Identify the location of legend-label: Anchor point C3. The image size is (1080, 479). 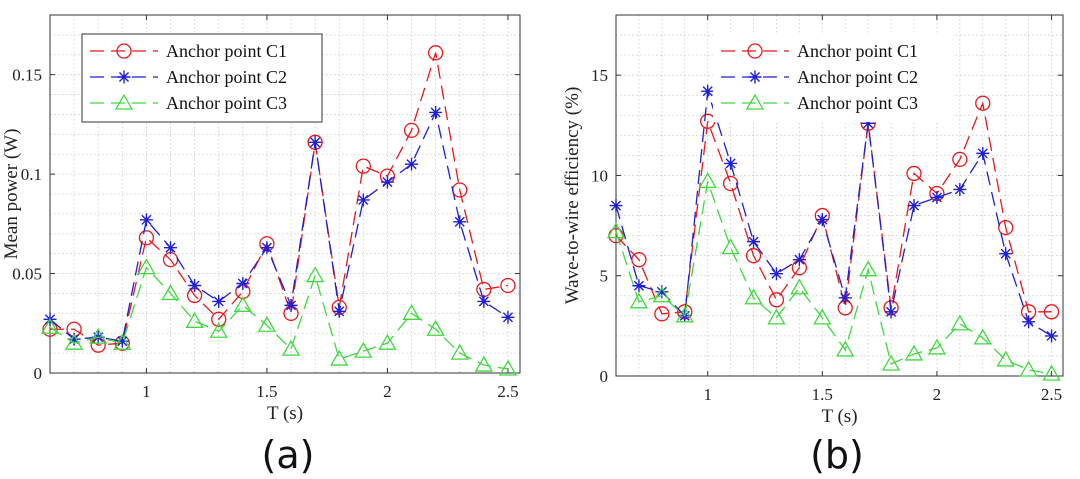
(857, 103).